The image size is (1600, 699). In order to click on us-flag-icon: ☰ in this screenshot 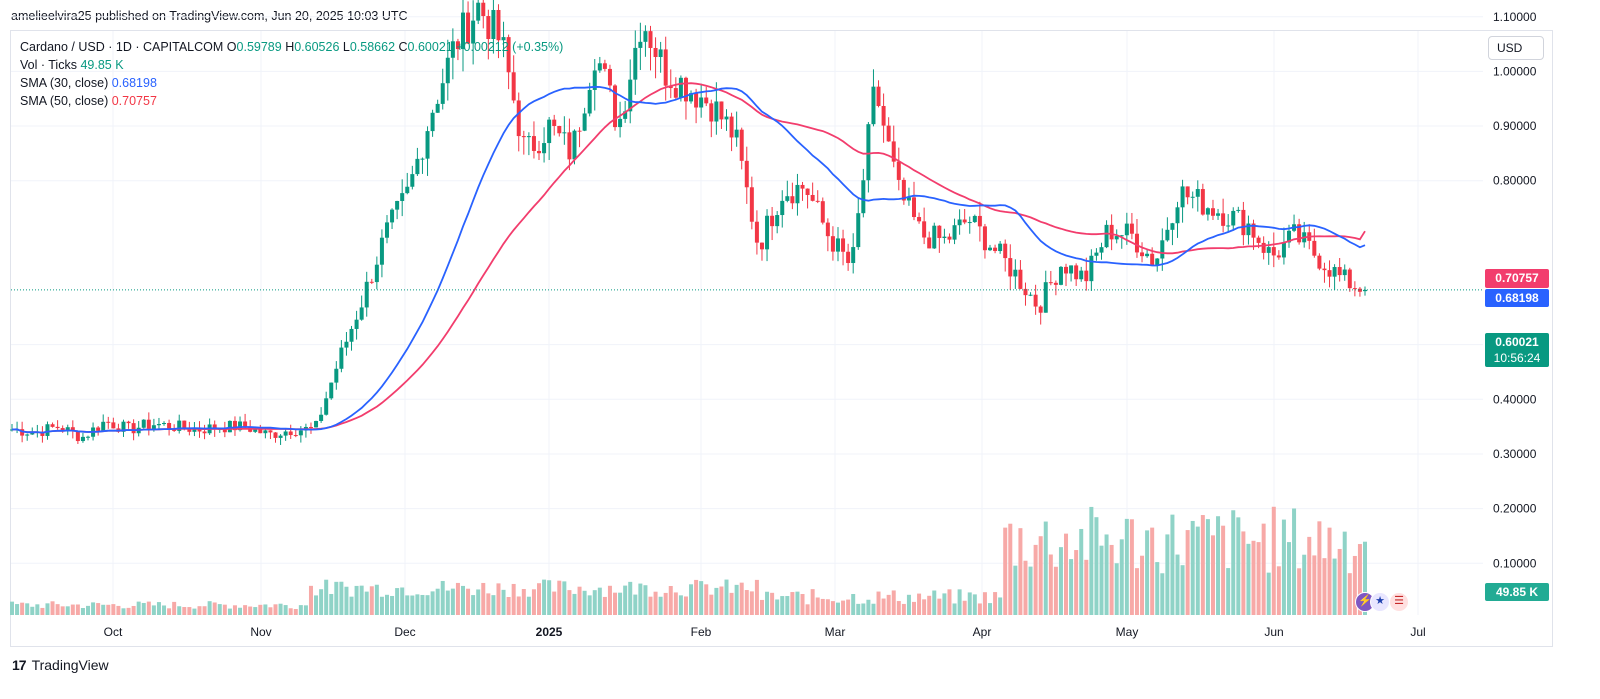, I will do `click(1399, 602)`.